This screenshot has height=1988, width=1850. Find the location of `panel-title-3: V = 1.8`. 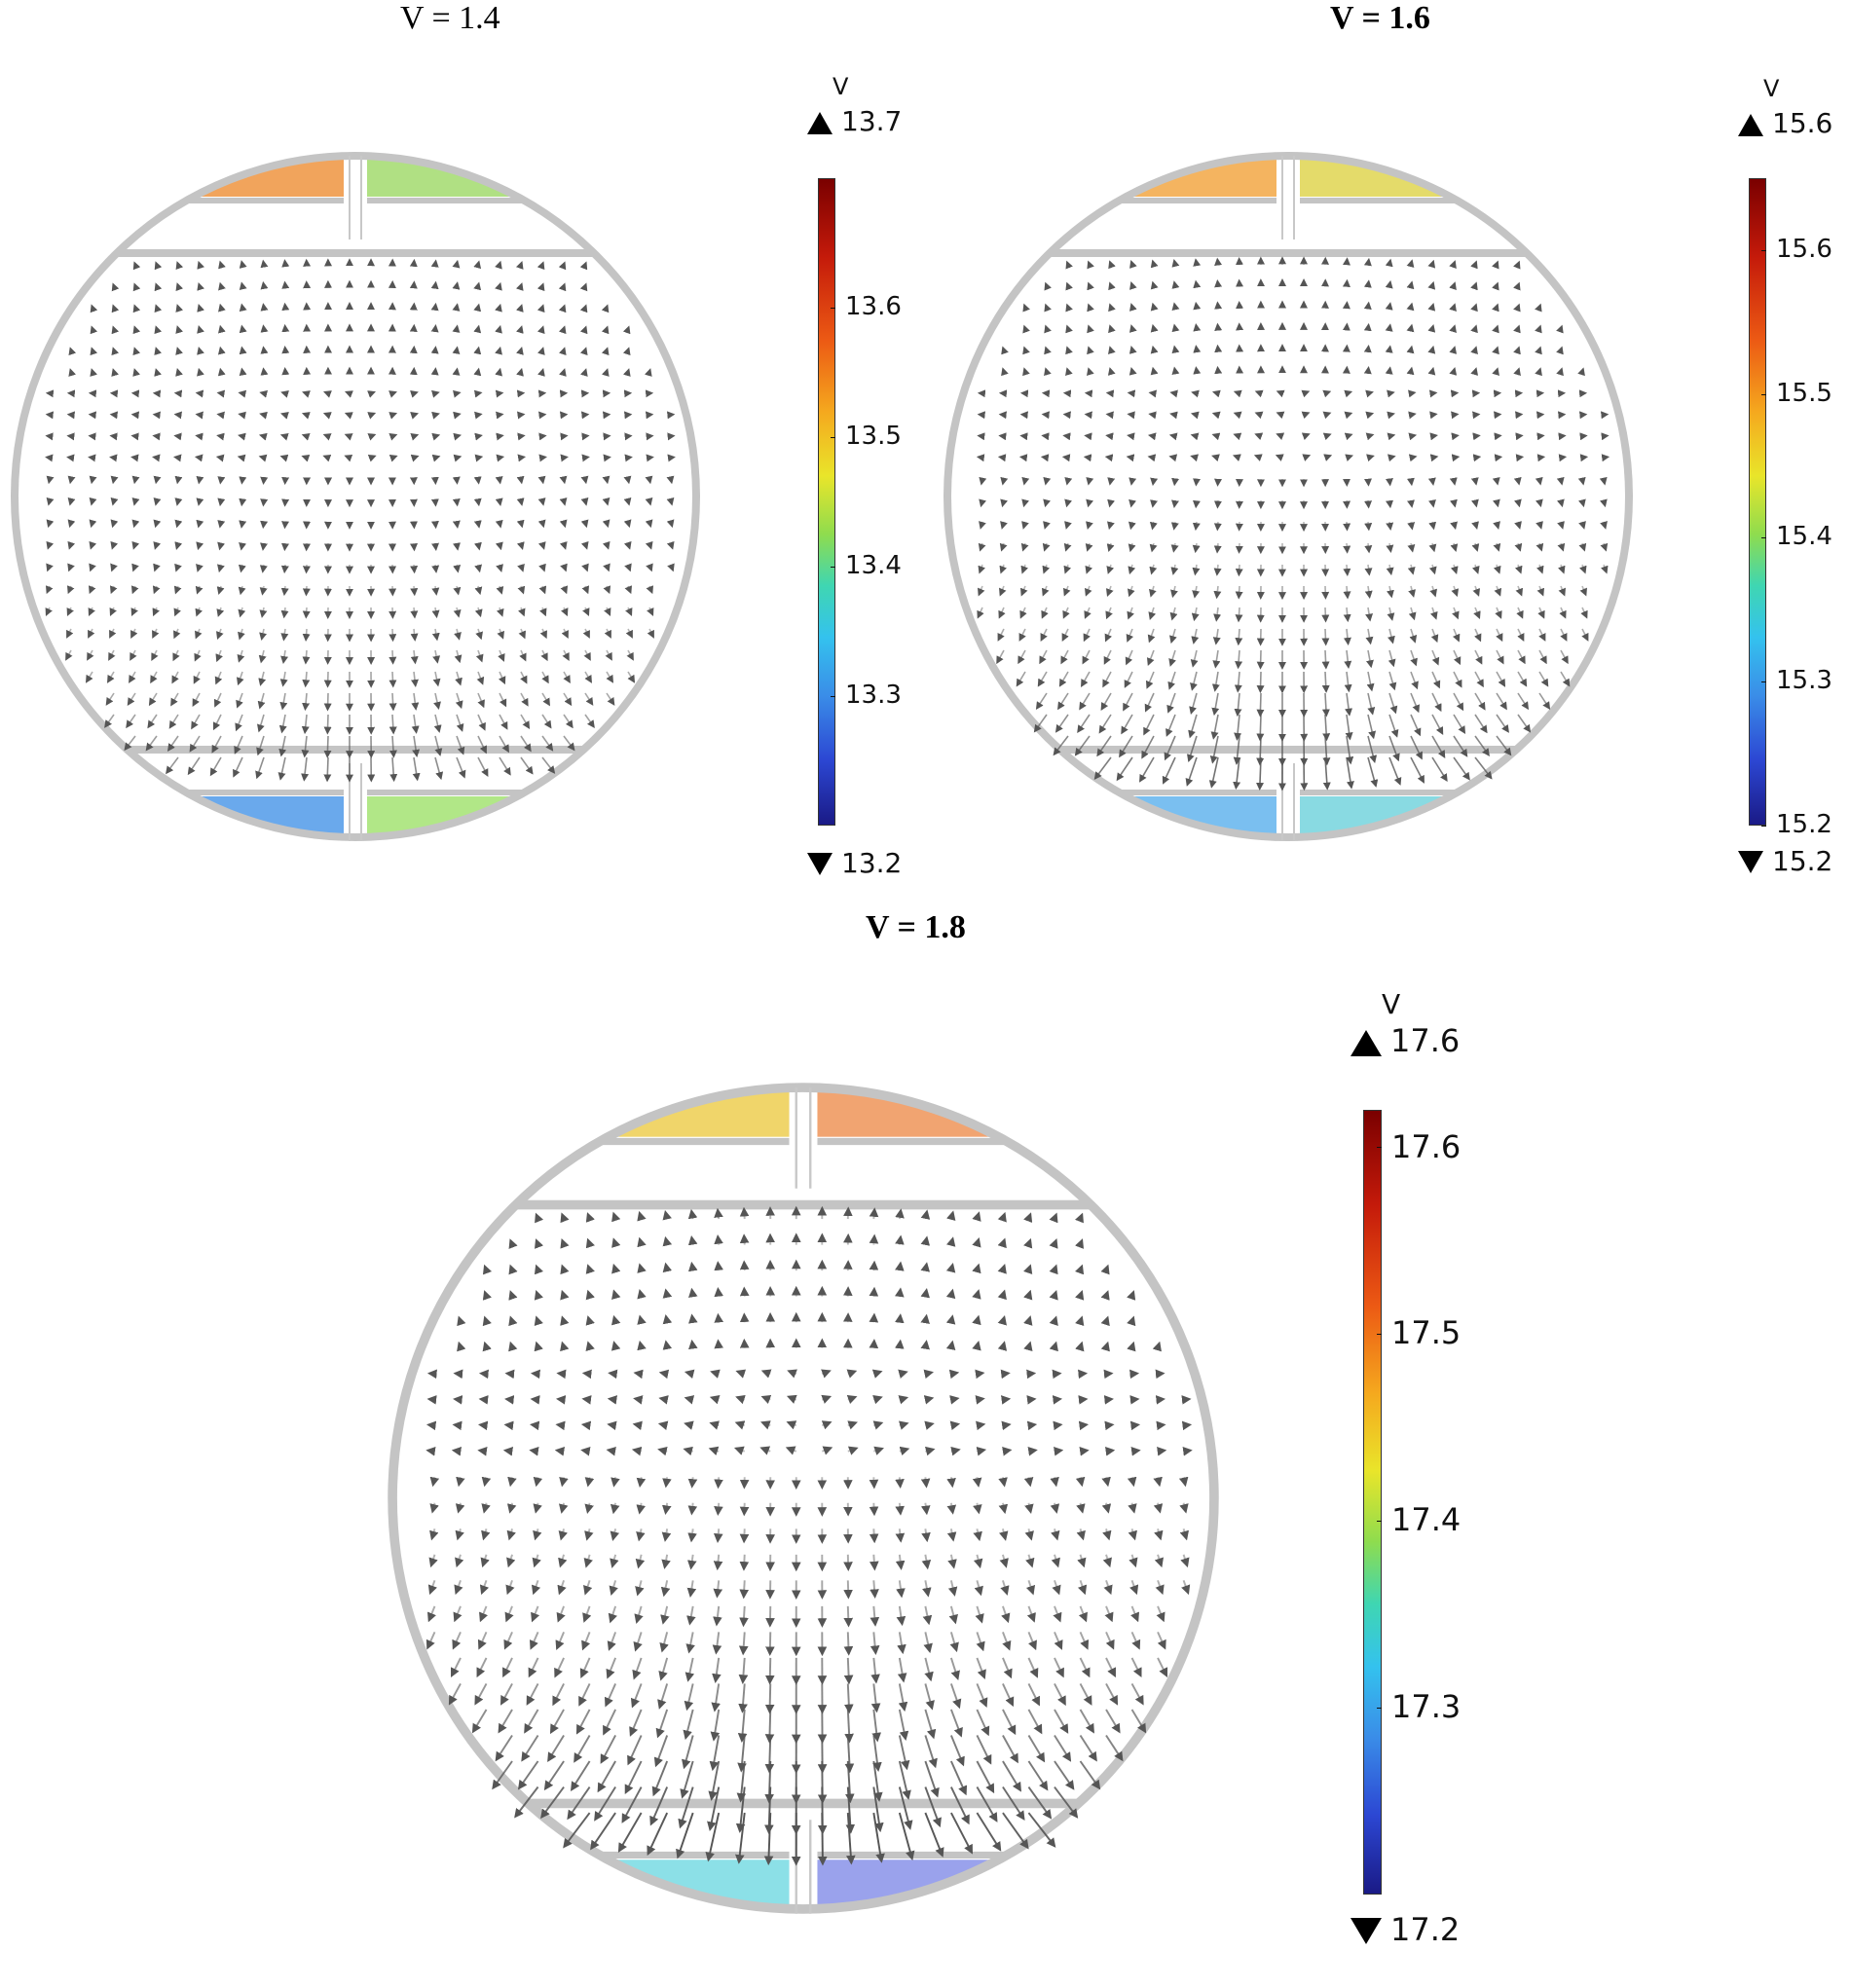

panel-title-3: V = 1.8 is located at coordinates (916, 927).